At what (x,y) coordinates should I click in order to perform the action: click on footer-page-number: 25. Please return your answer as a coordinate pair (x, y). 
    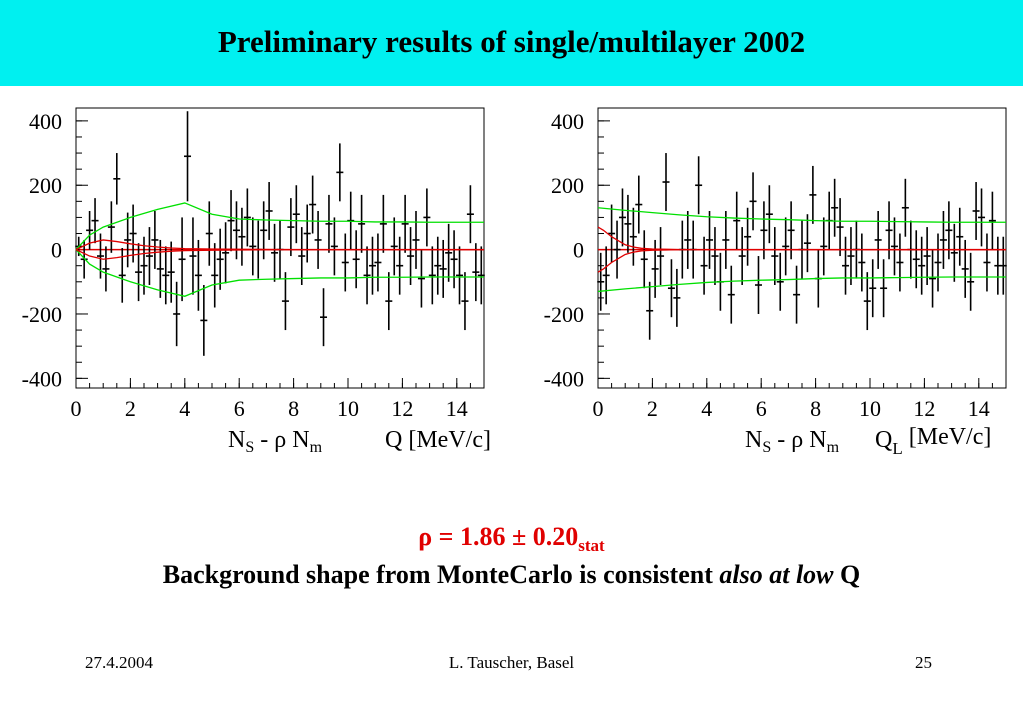
    Looking at the image, I should click on (923, 662).